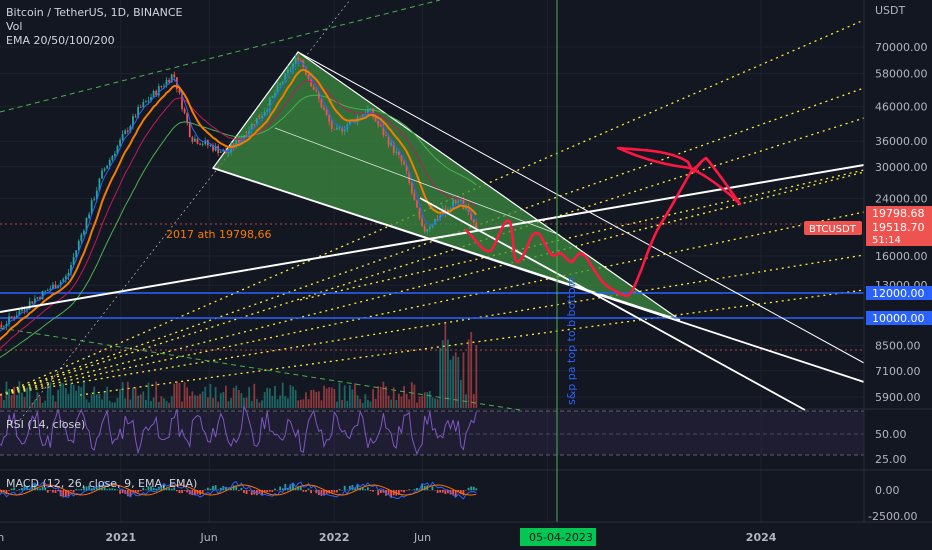 Image resolution: width=932 pixels, height=550 pixels. I want to click on legend-vol: Vol, so click(14, 26).